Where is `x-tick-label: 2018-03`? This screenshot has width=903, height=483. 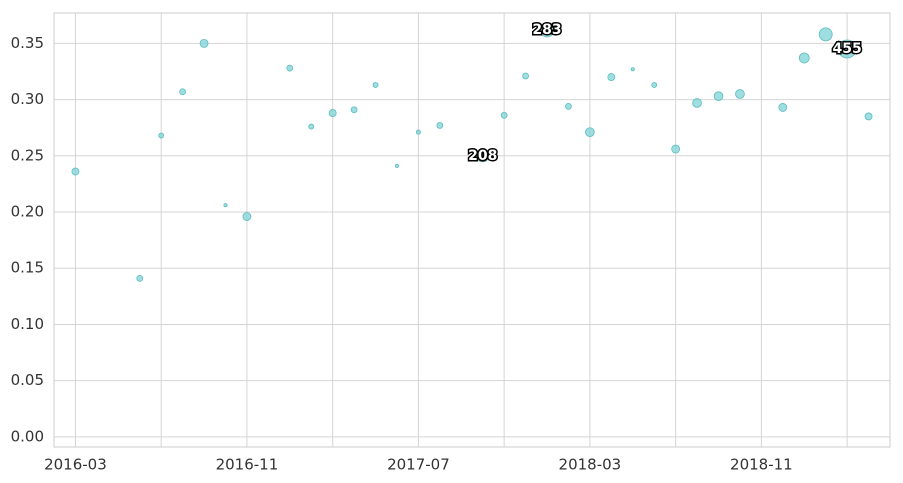
x-tick-label: 2018-03 is located at coordinates (590, 465).